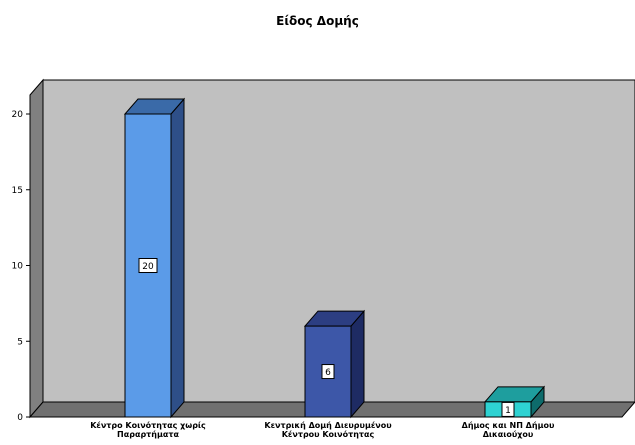 Image resolution: width=635 pixels, height=445 pixels. What do you see at coordinates (21, 259) in the screenshot?
I see `y-axis: 0 5 10 15 20` at bounding box center [21, 259].